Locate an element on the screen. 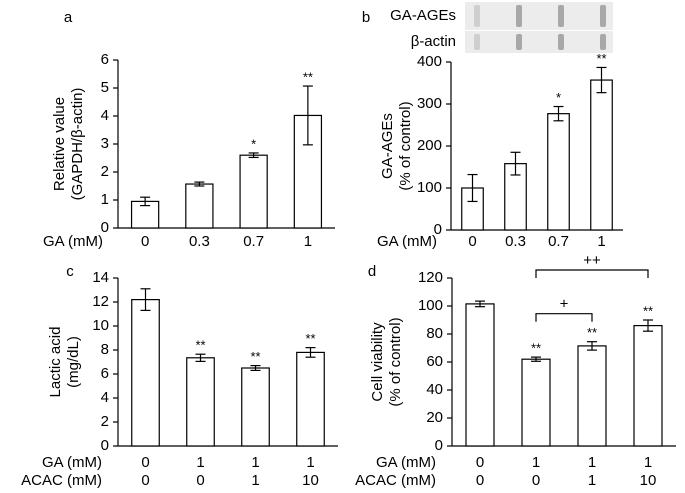 Image resolution: width=685 pixels, height=493 pixels. y-tick-label: 3 is located at coordinates (105, 143).